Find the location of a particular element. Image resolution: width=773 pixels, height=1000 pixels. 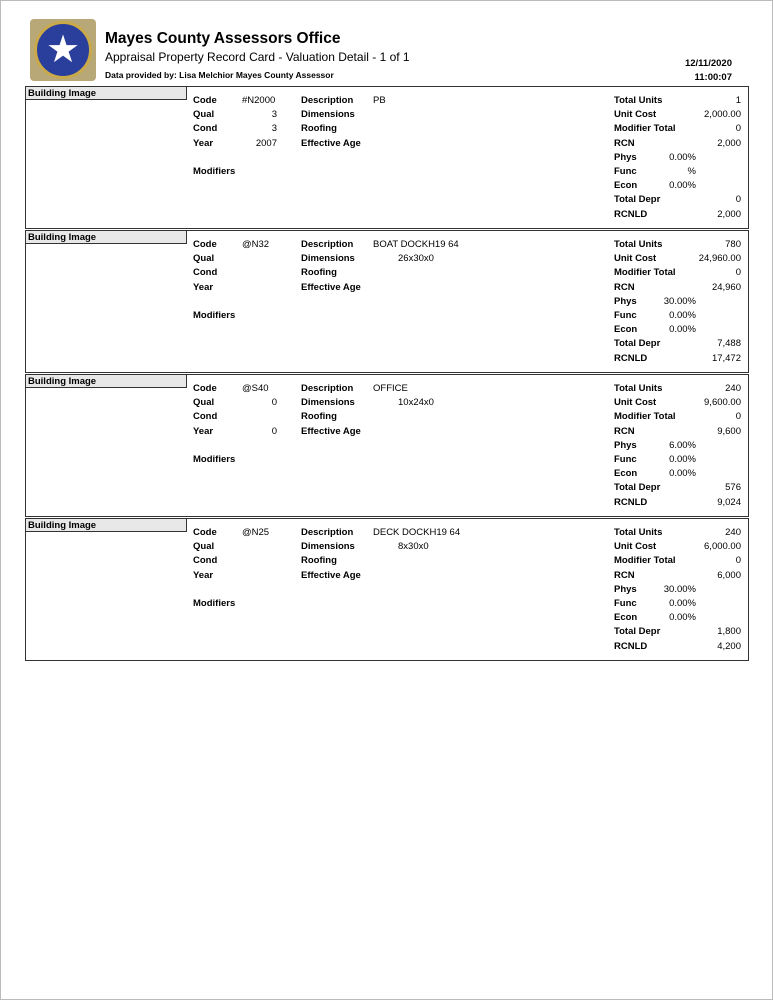

description-value: OFFICE is located at coordinates (390, 388).